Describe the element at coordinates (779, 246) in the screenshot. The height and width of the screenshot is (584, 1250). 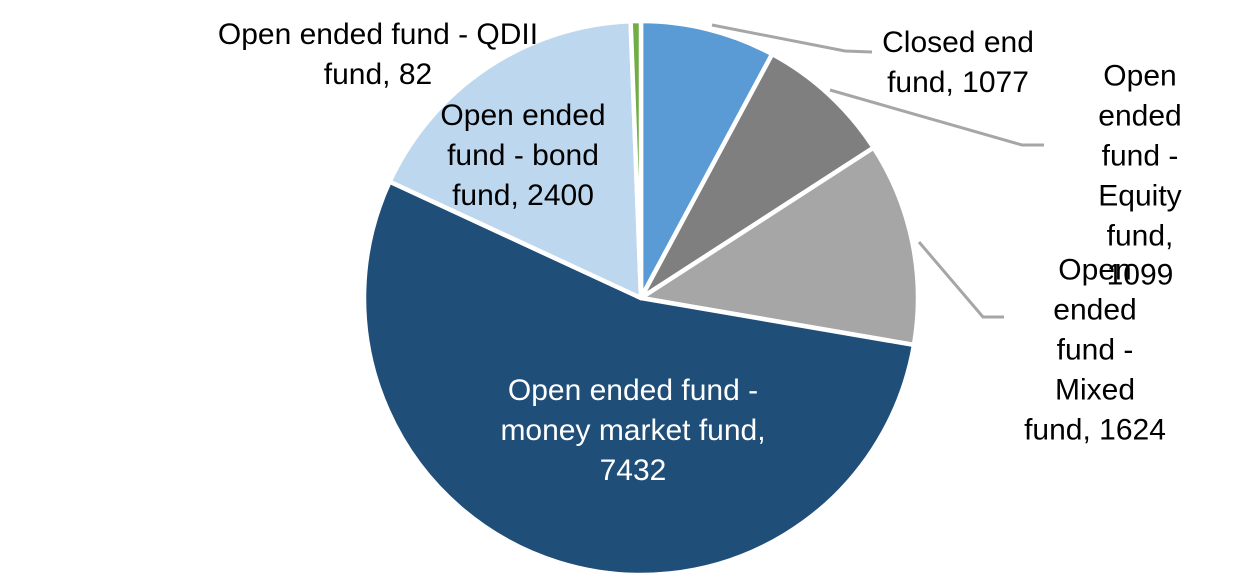
I see `pie-slice-open-ended-fund-mixed-fund` at that location.